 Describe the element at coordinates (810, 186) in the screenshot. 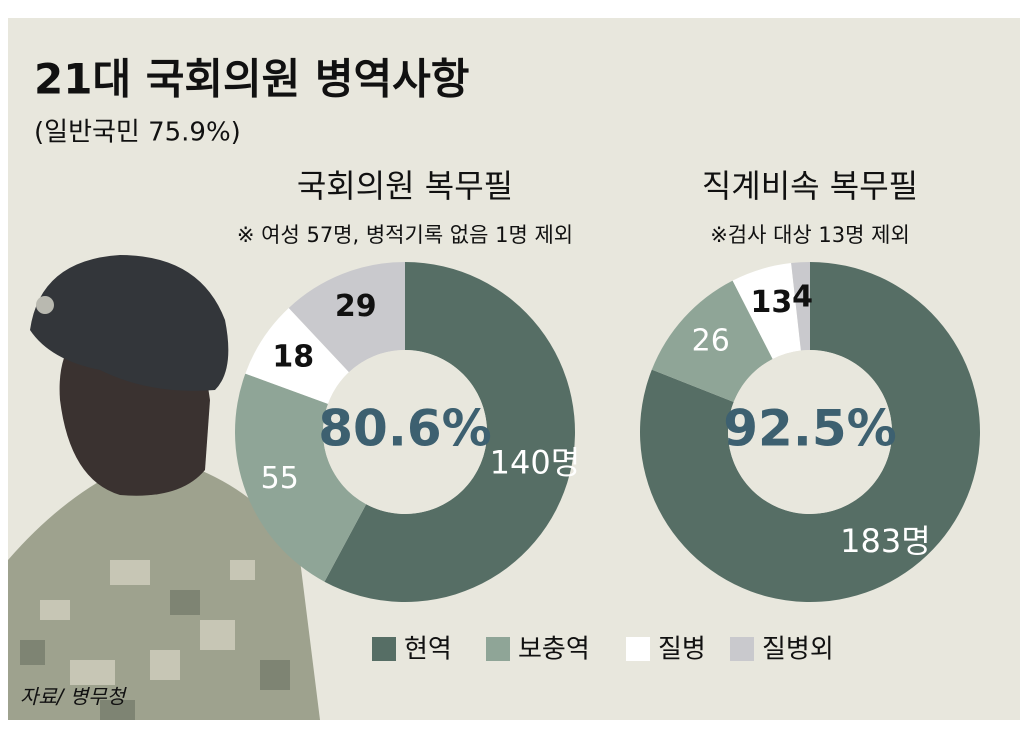

I see `chart-title: 직계비속 복무필` at that location.